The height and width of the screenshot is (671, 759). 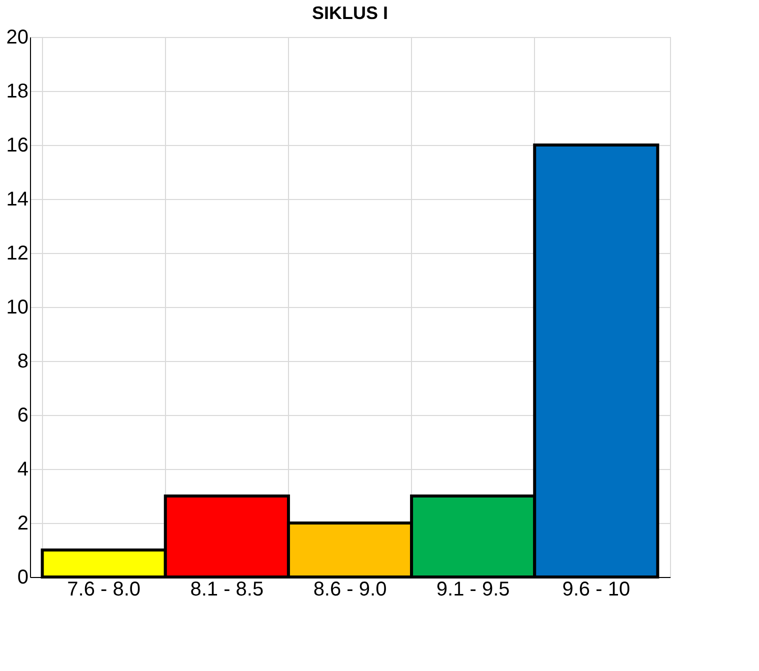 What do you see at coordinates (17, 145) in the screenshot?
I see `y-tick-label: 16` at bounding box center [17, 145].